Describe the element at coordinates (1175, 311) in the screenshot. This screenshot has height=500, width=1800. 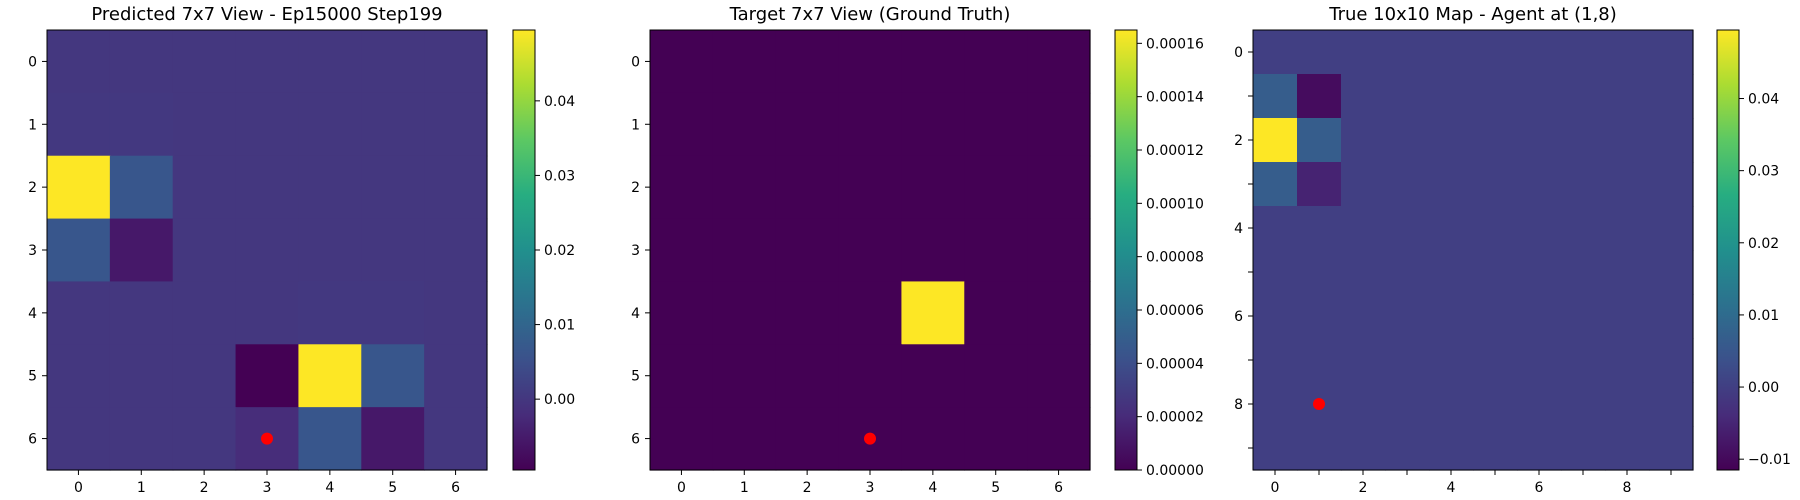
I see `colorbar-tick-label: 0.00006` at that location.